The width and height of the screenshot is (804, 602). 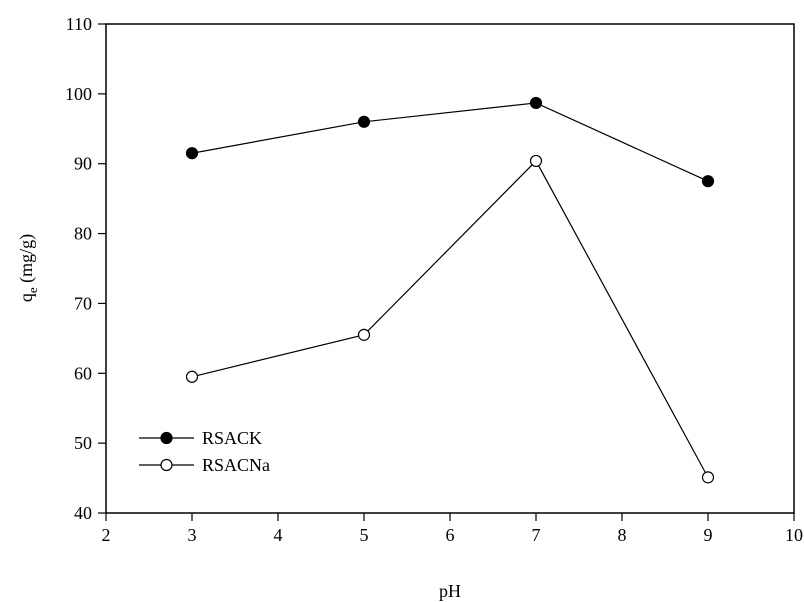 I want to click on x-tick-label: 6, so click(x=450, y=535).